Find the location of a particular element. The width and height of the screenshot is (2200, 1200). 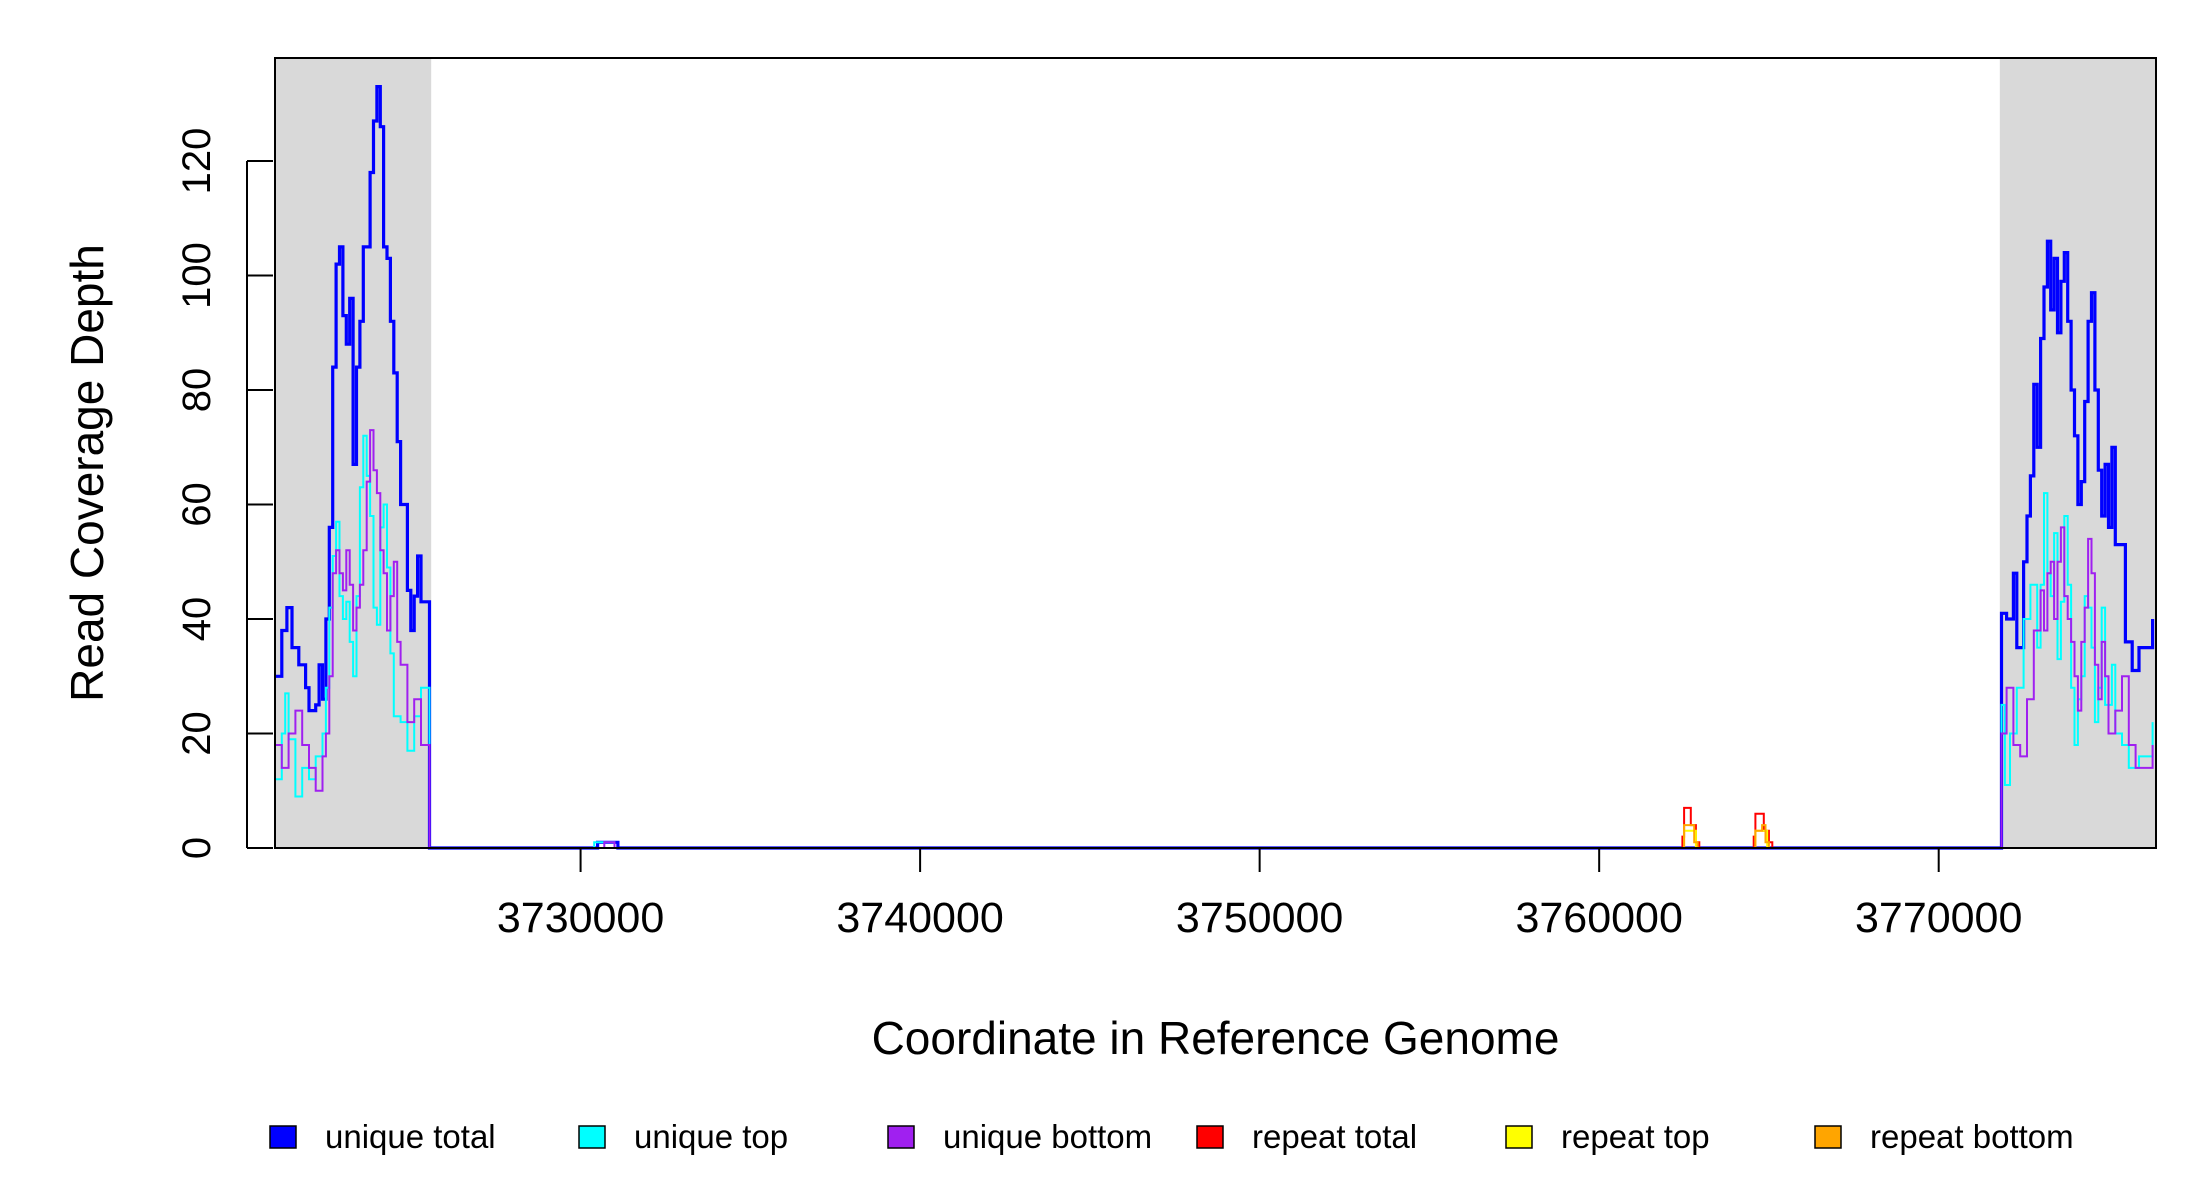

x-axis-title: Coordinate in Reference Genome is located at coordinates (1216, 1038).